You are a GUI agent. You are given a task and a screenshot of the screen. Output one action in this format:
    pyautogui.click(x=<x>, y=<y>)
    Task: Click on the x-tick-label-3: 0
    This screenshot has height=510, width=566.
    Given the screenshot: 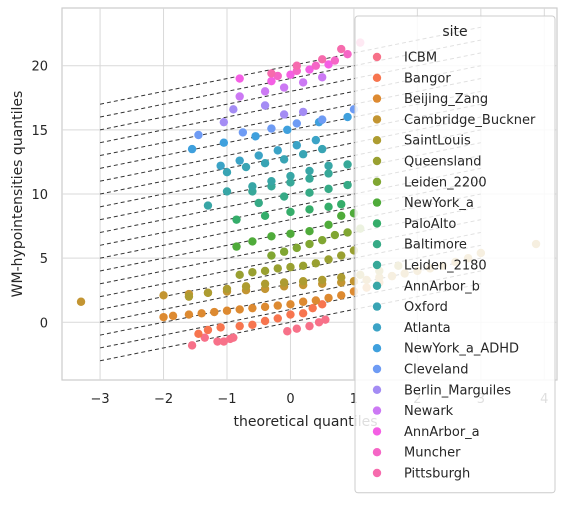 What is the action you would take?
    pyautogui.click(x=290, y=399)
    